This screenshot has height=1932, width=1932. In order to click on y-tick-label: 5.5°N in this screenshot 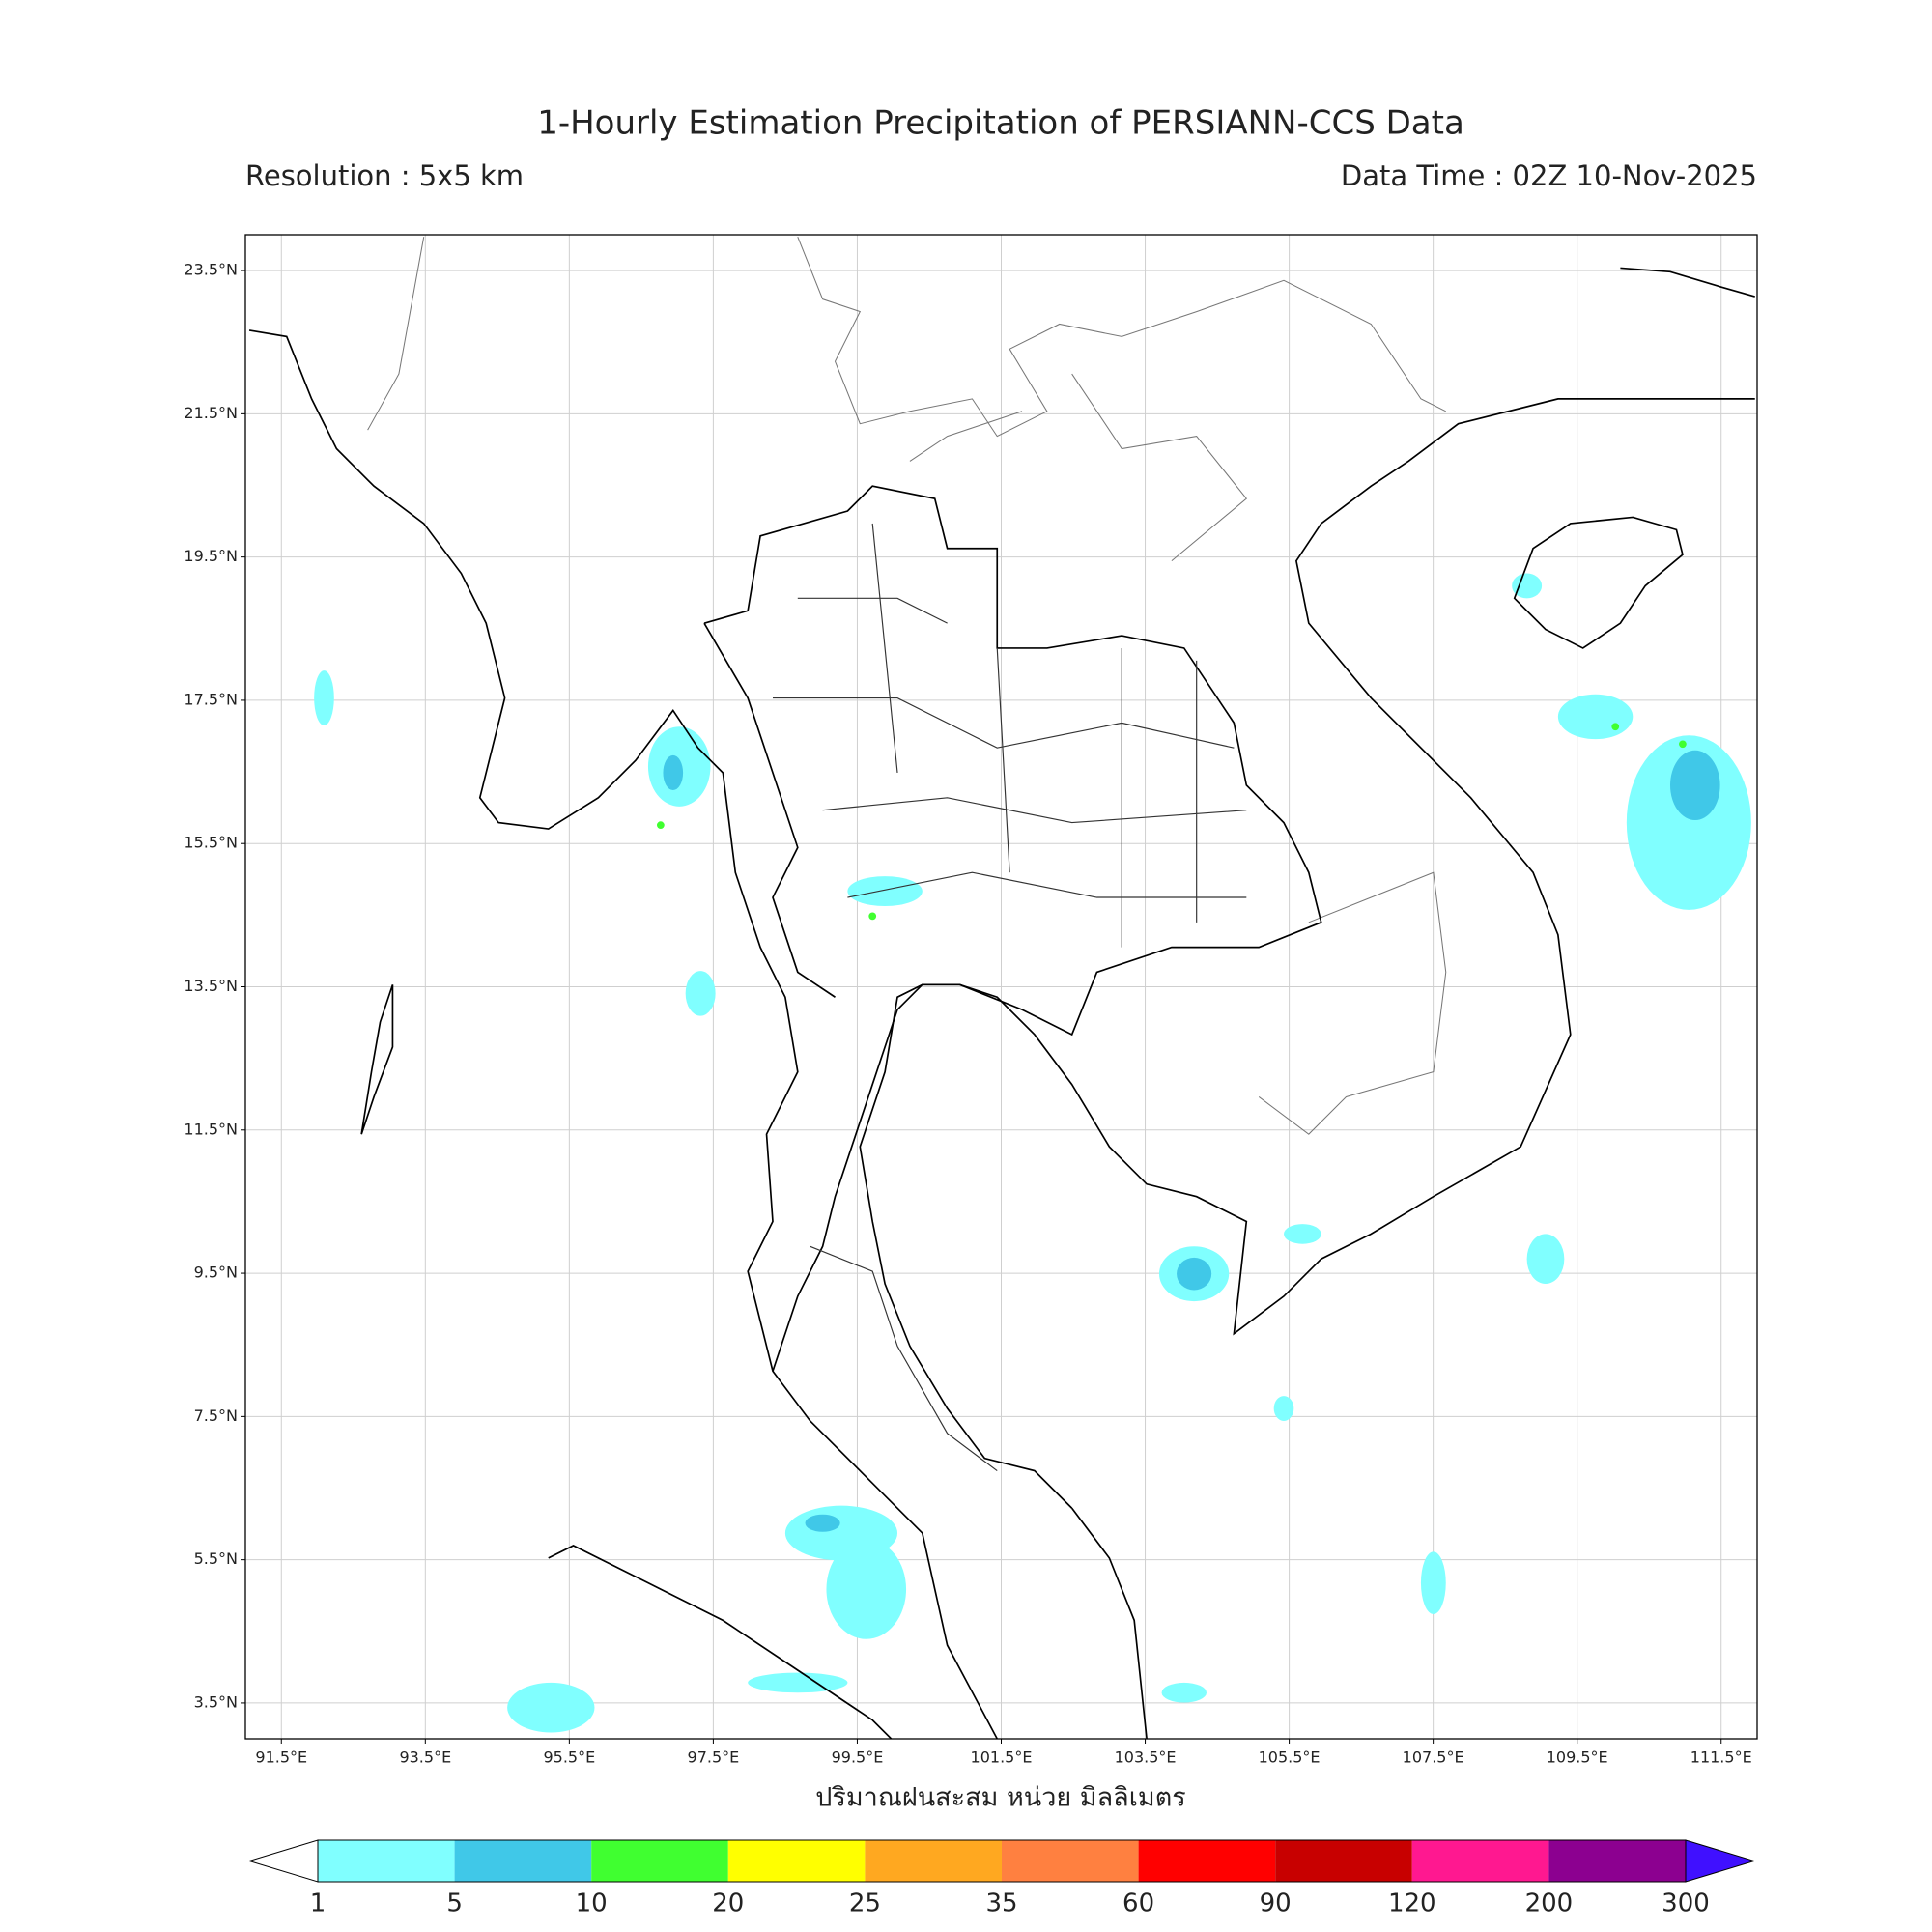, I will do `click(216, 1558)`.